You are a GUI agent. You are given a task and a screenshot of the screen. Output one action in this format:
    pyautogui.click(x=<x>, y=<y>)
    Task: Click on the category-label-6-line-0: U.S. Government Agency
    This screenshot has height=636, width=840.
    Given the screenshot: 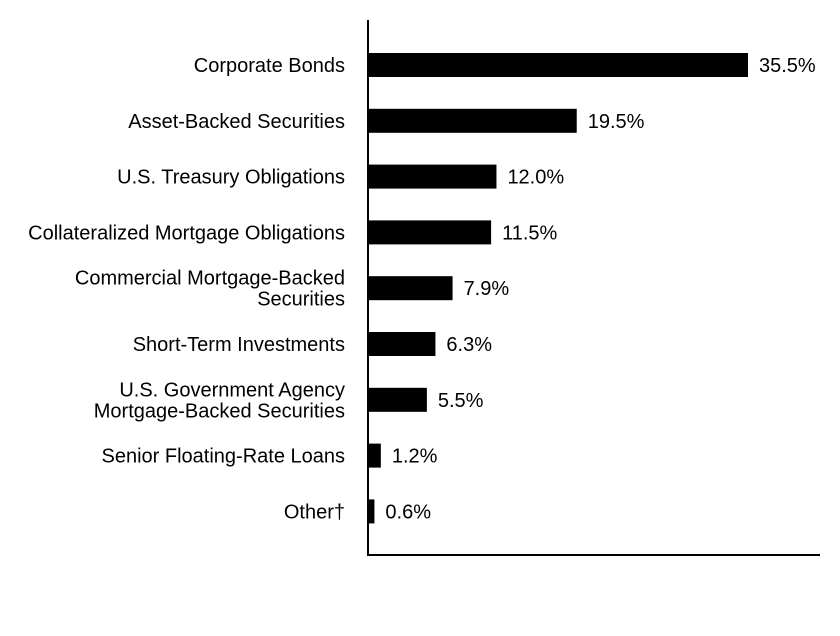 What is the action you would take?
    pyautogui.click(x=232, y=390)
    